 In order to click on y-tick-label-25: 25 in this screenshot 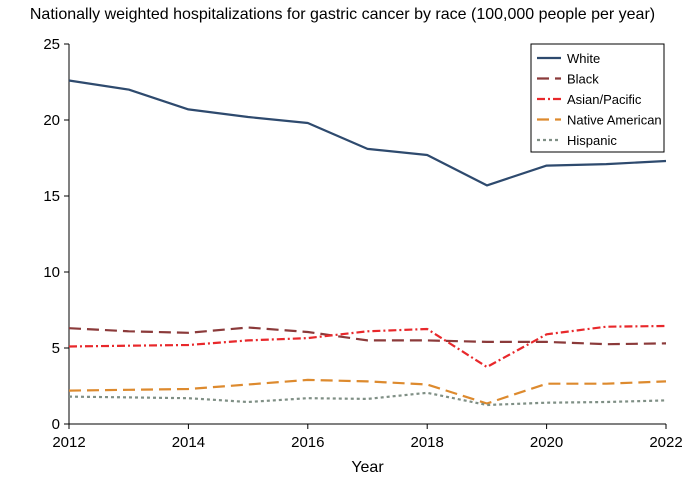, I will do `click(51, 44)`.